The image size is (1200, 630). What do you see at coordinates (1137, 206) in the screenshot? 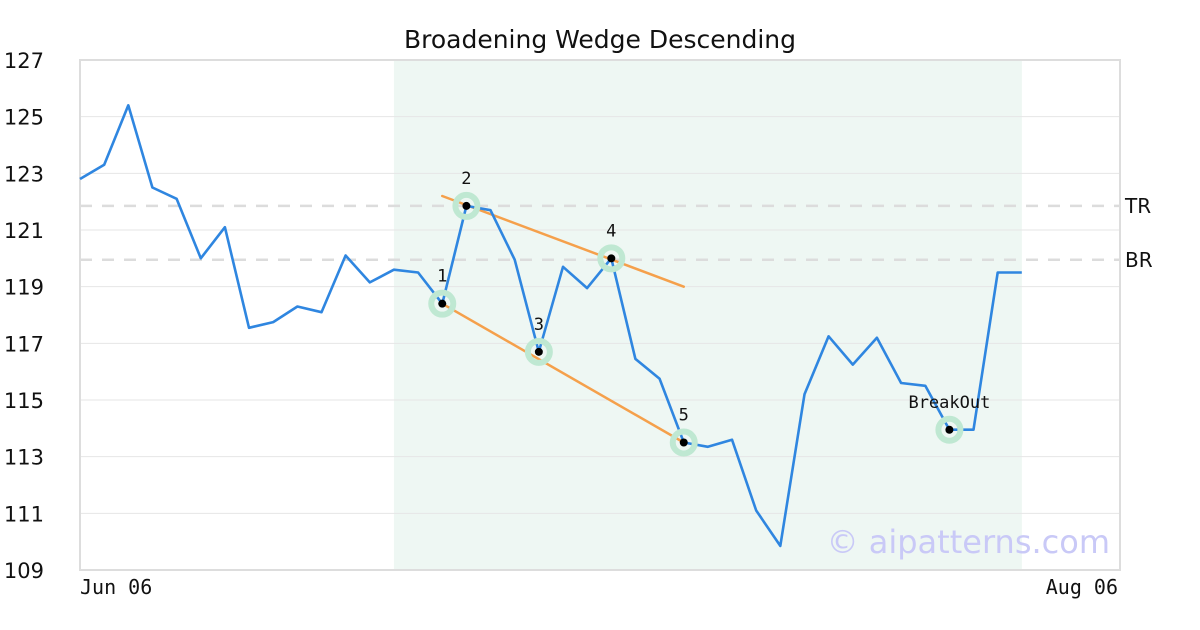
I see `reference-line-label: TR` at bounding box center [1137, 206].